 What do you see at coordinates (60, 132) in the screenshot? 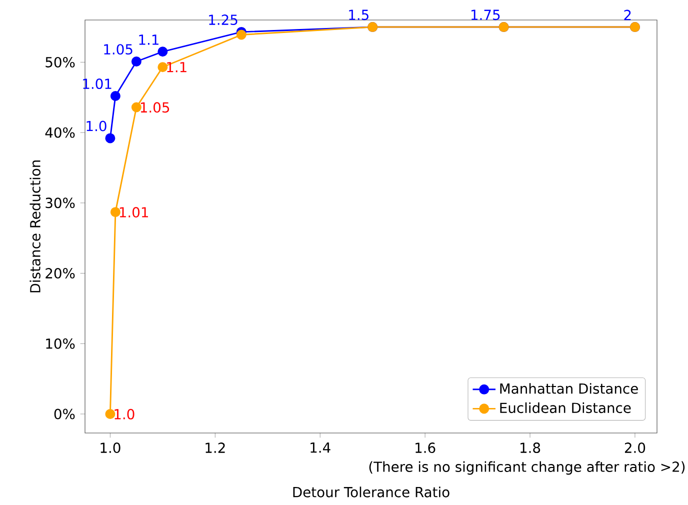
I see `y-tick-label: 40%` at bounding box center [60, 132].